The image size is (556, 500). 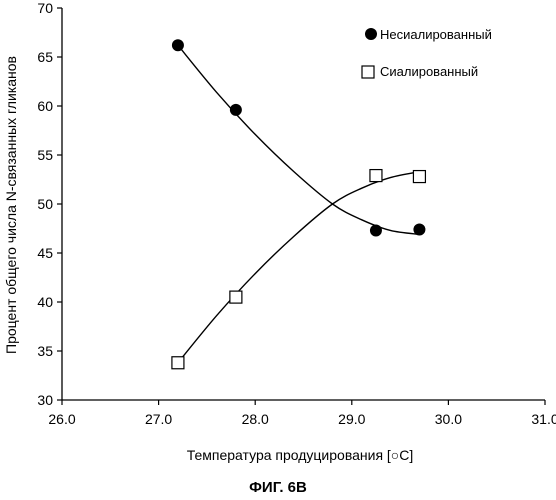 I want to click on y-tick-label: 45, so click(x=45, y=253).